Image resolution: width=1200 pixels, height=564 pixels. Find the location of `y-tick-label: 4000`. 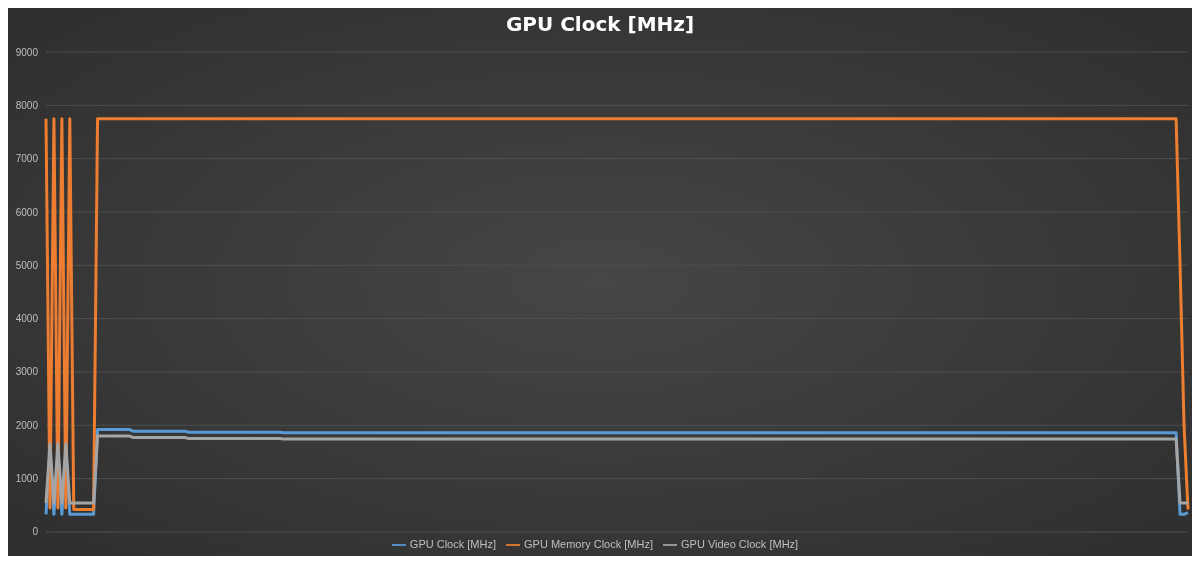

y-tick-label: 4000 is located at coordinates (27, 319).